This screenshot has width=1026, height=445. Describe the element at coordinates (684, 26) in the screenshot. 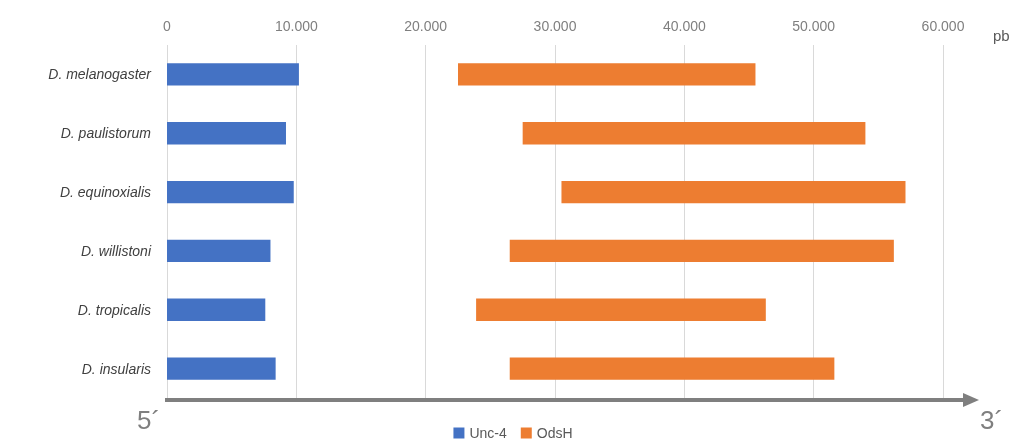

I see `x-tick-label: 40.000` at that location.